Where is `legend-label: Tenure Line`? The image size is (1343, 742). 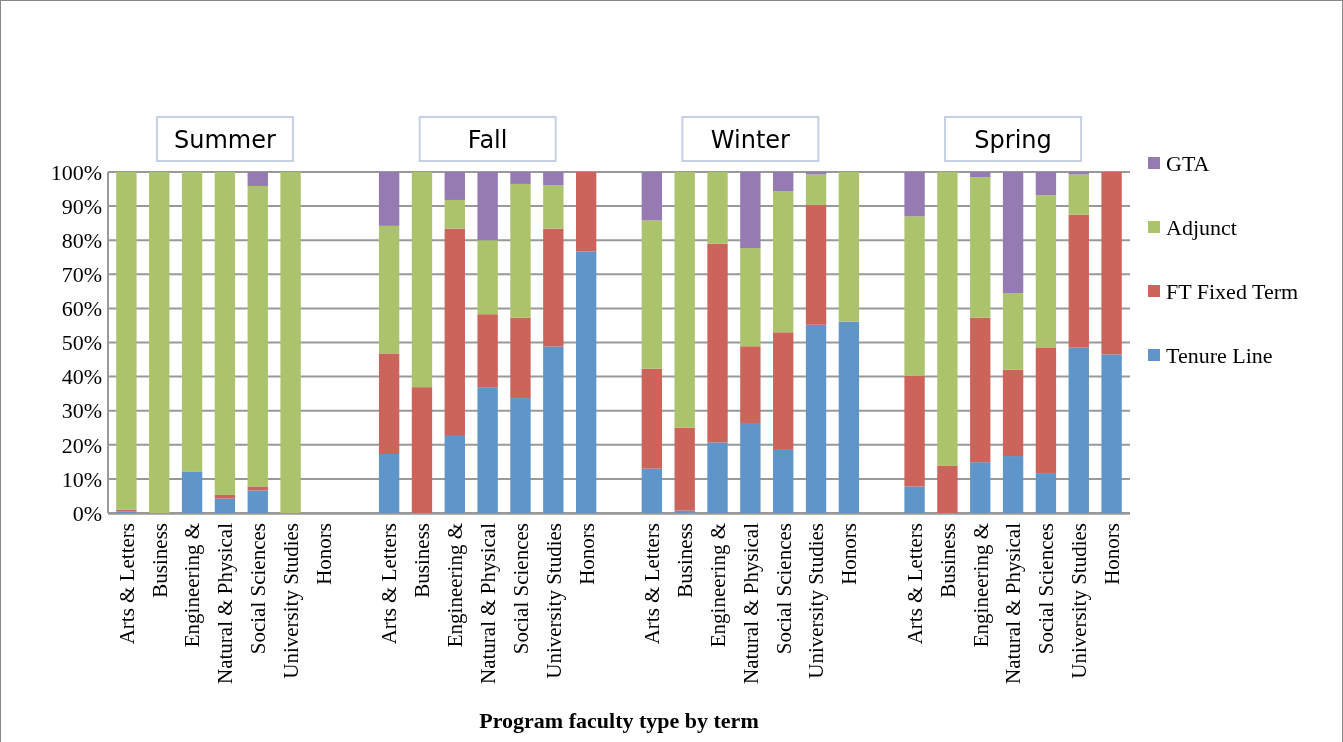 legend-label: Tenure Line is located at coordinates (1219, 355).